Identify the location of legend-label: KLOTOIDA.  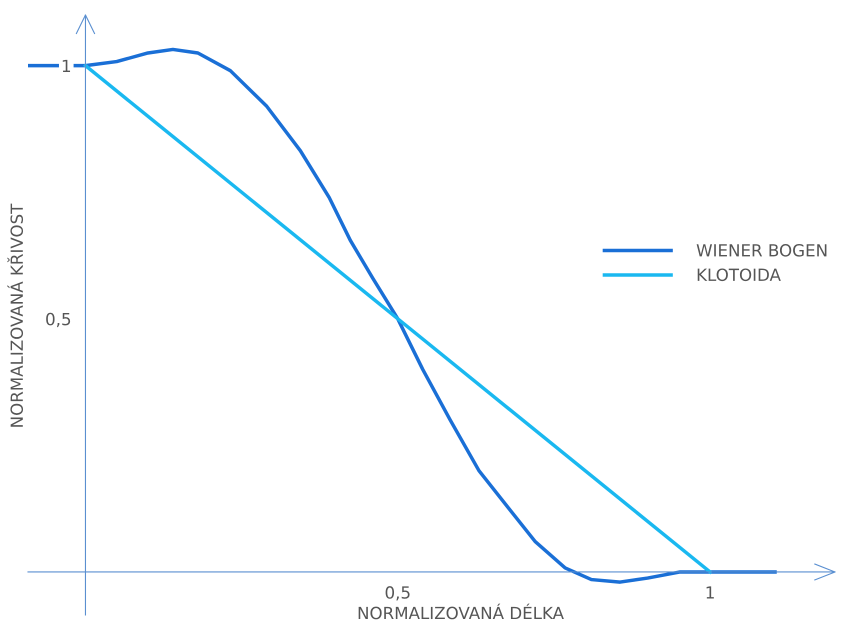
(739, 275).